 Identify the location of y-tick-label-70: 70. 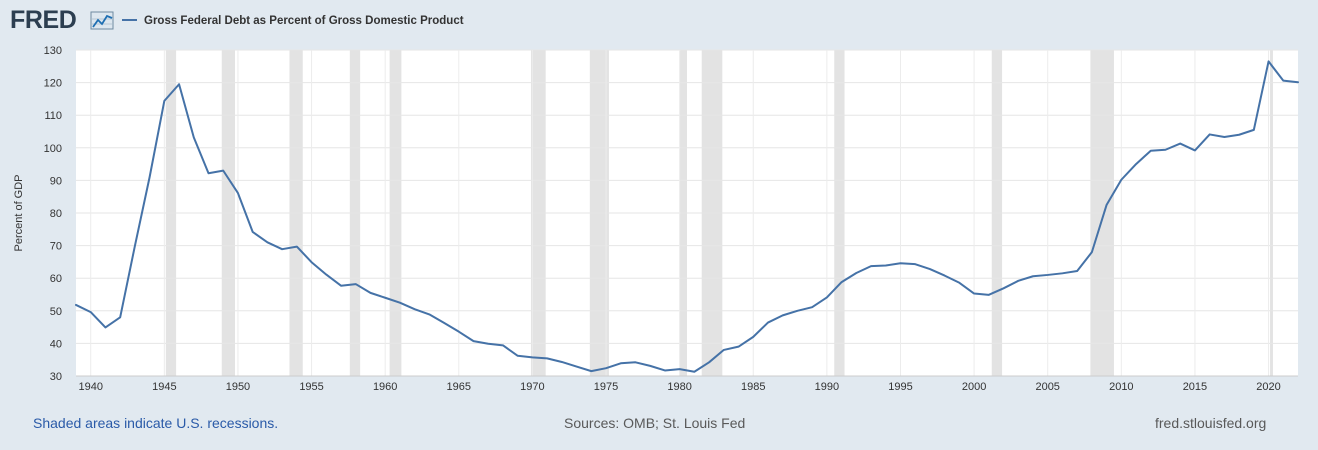
(56, 247).